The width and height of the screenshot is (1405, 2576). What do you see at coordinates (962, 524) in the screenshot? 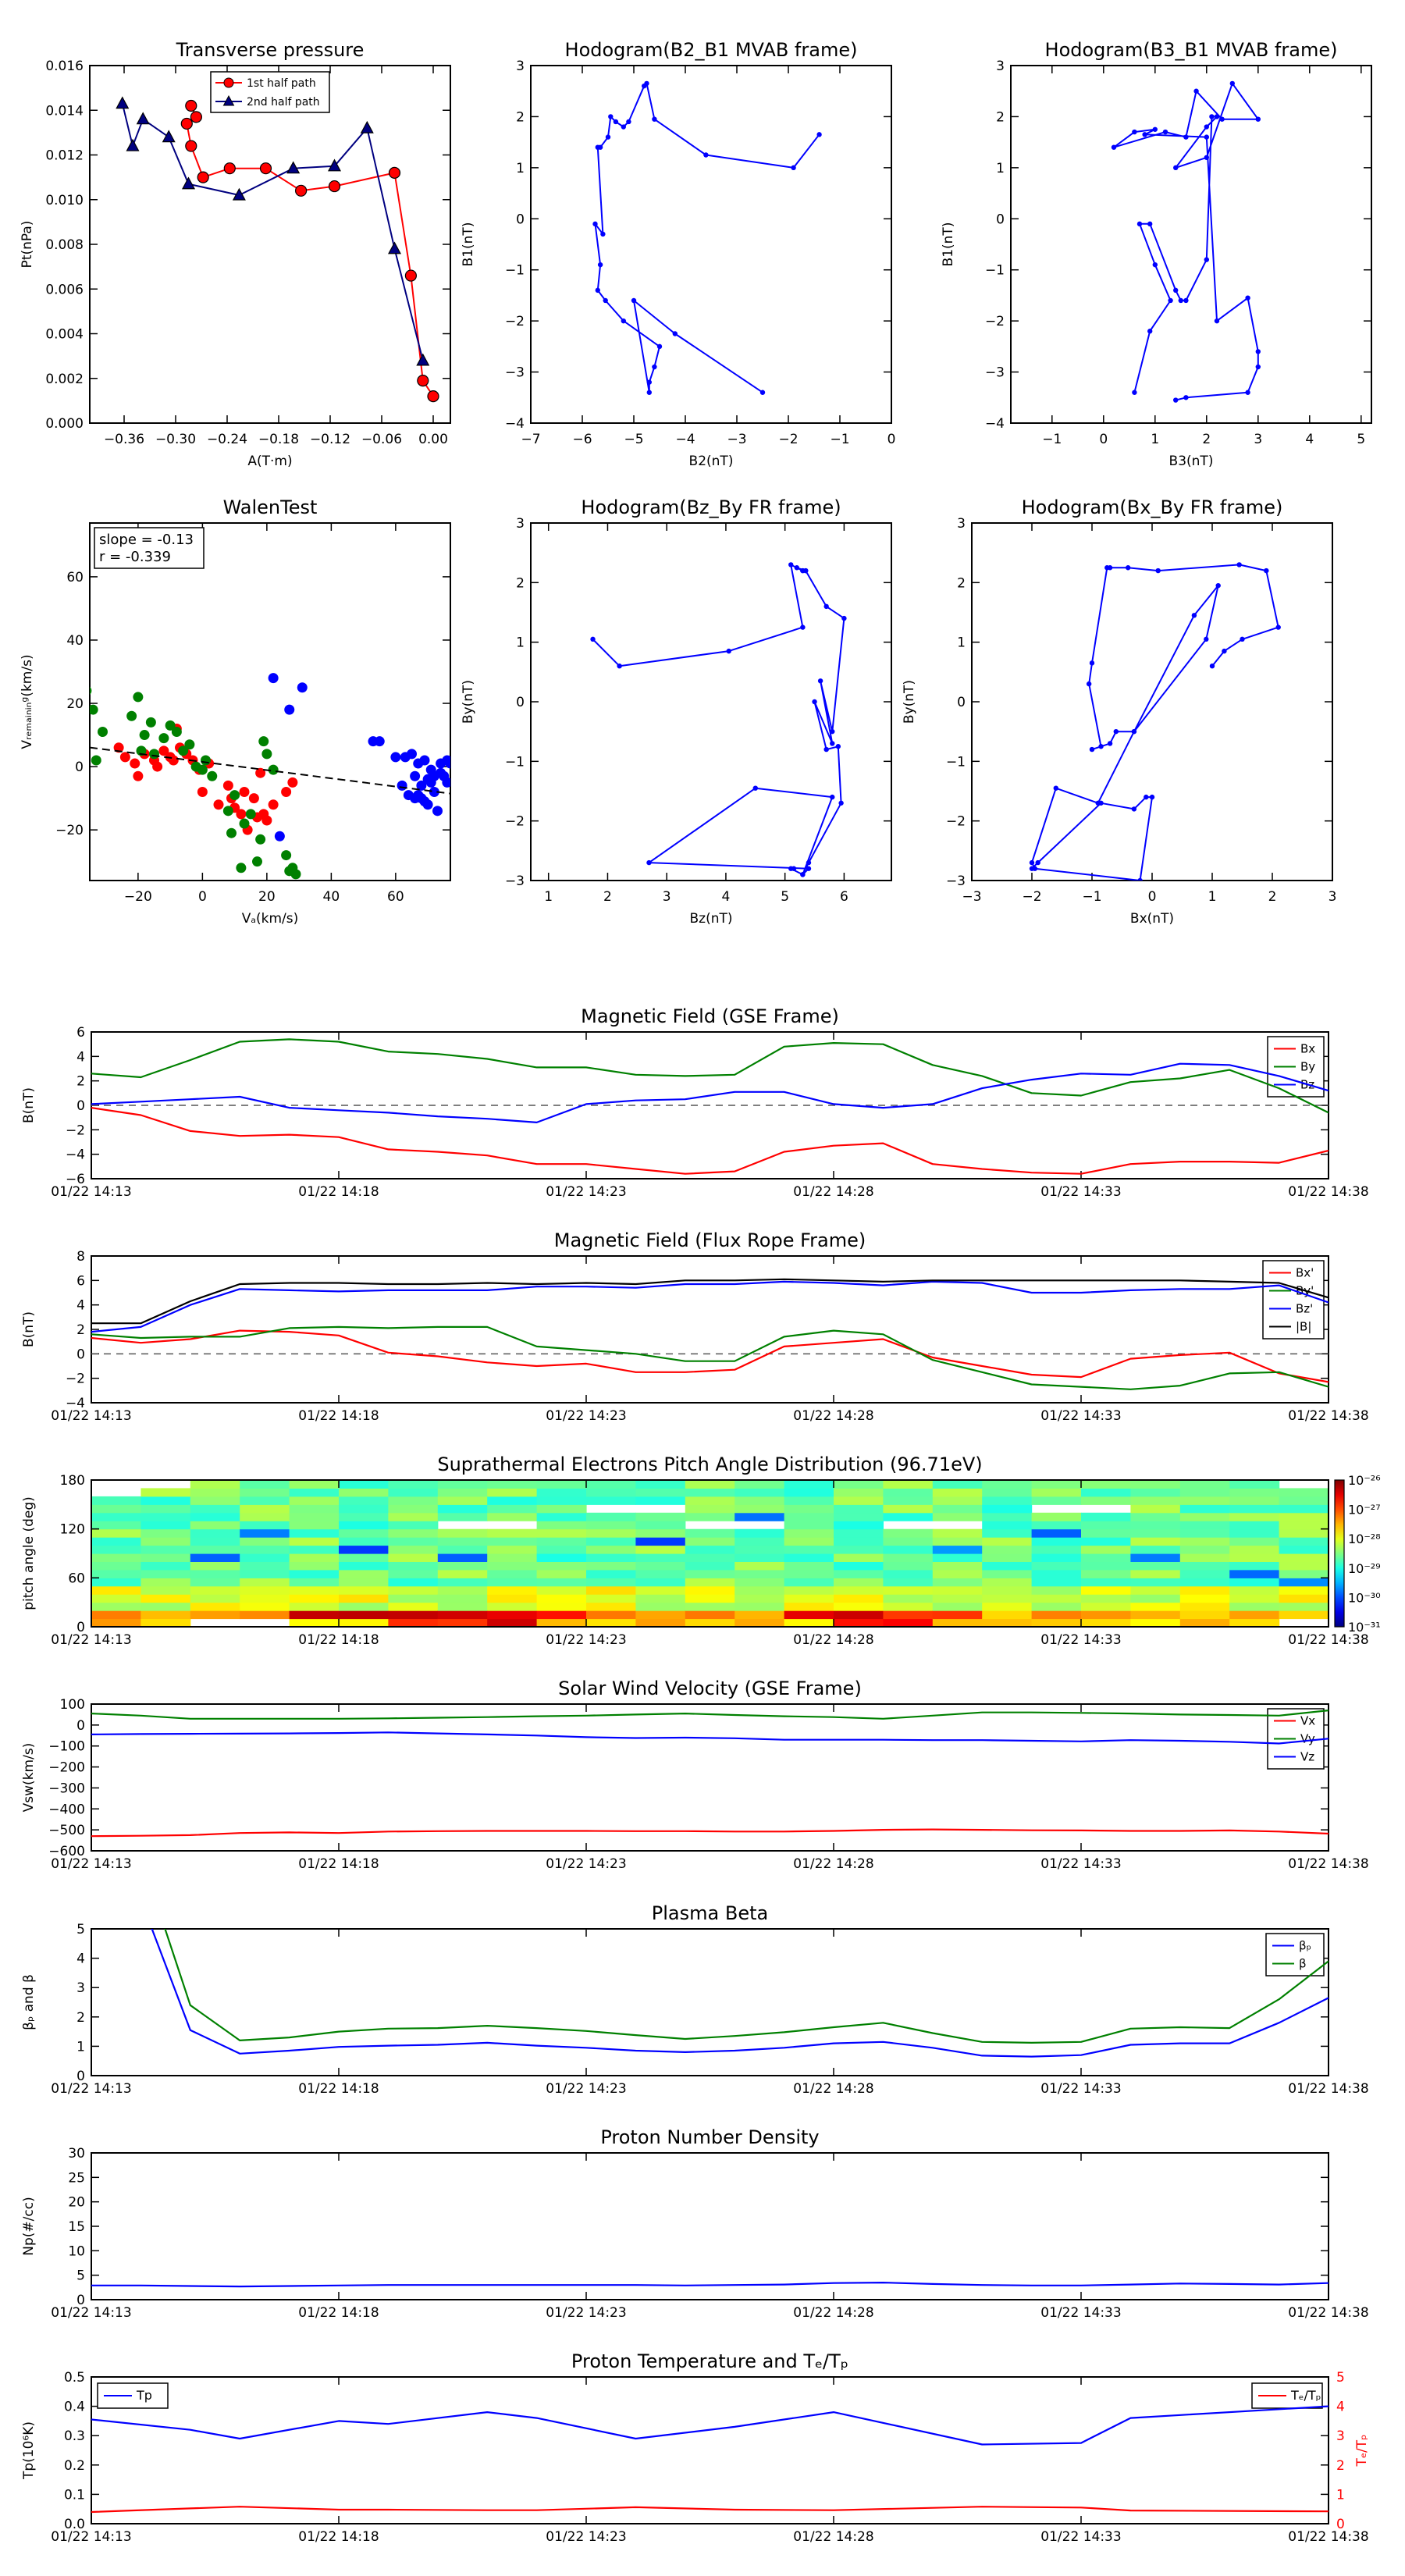
I see `y-tick-label: 3` at bounding box center [962, 524].